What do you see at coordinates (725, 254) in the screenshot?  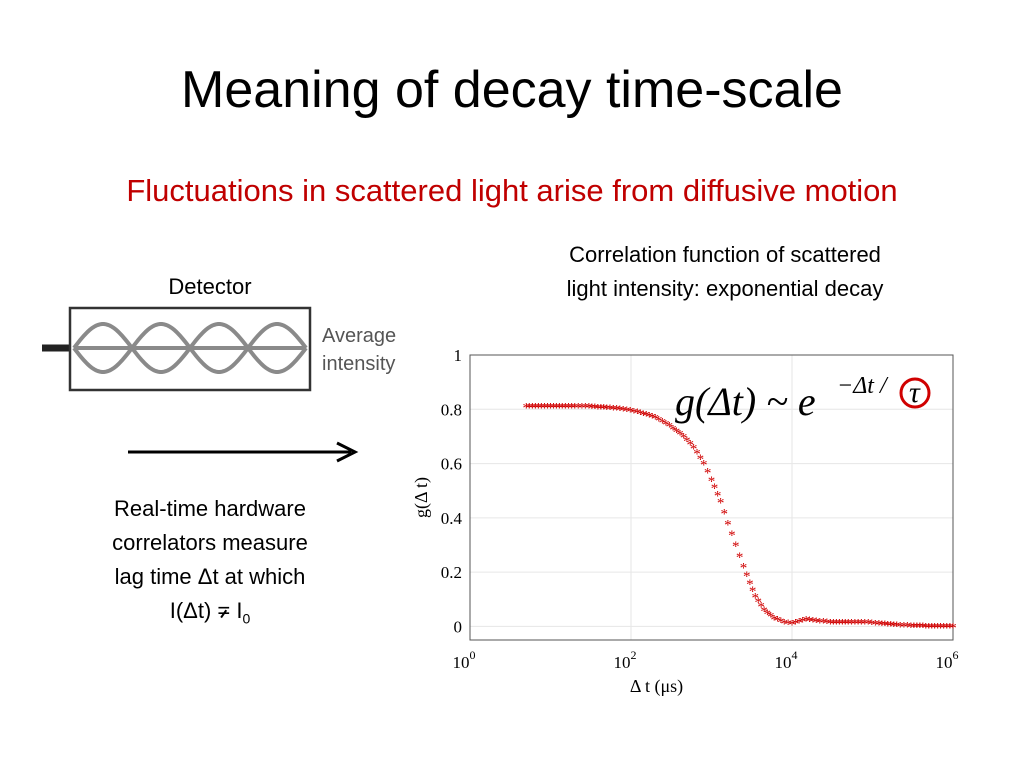 I see `correlation-caption-line-1: Correlation function of scattered` at bounding box center [725, 254].